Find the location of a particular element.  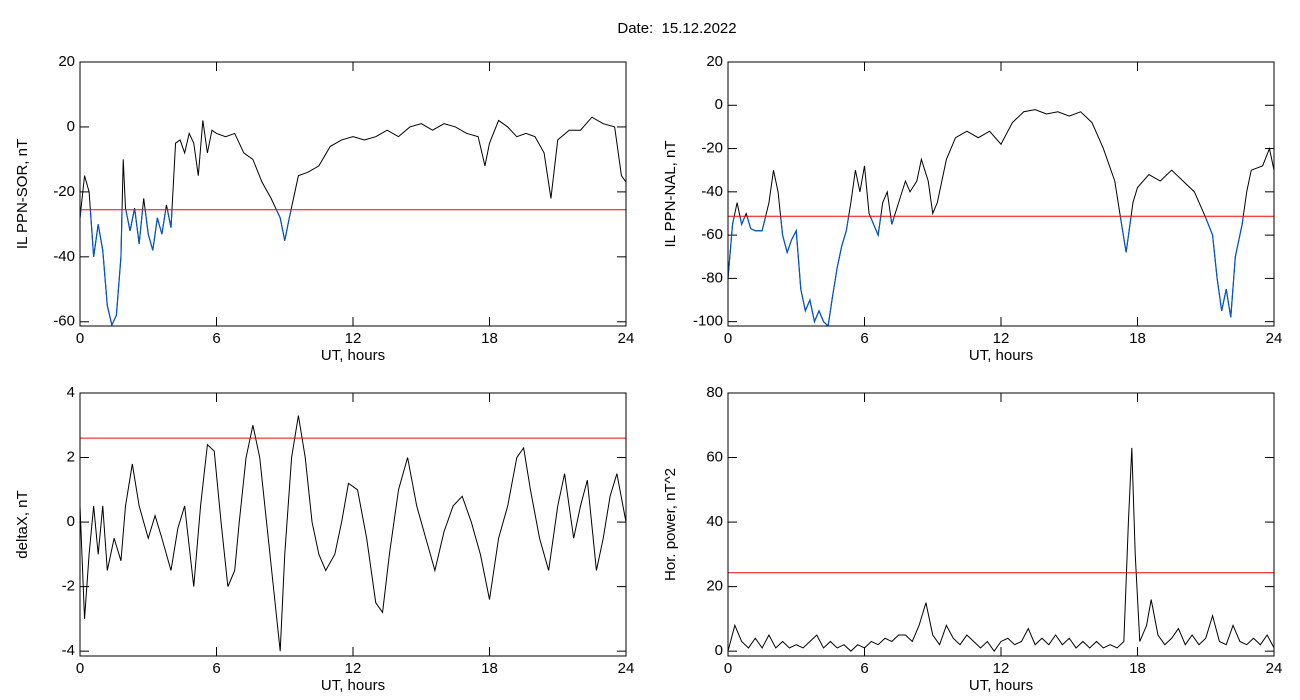

y-tick-label: -100 is located at coordinates (708, 321).